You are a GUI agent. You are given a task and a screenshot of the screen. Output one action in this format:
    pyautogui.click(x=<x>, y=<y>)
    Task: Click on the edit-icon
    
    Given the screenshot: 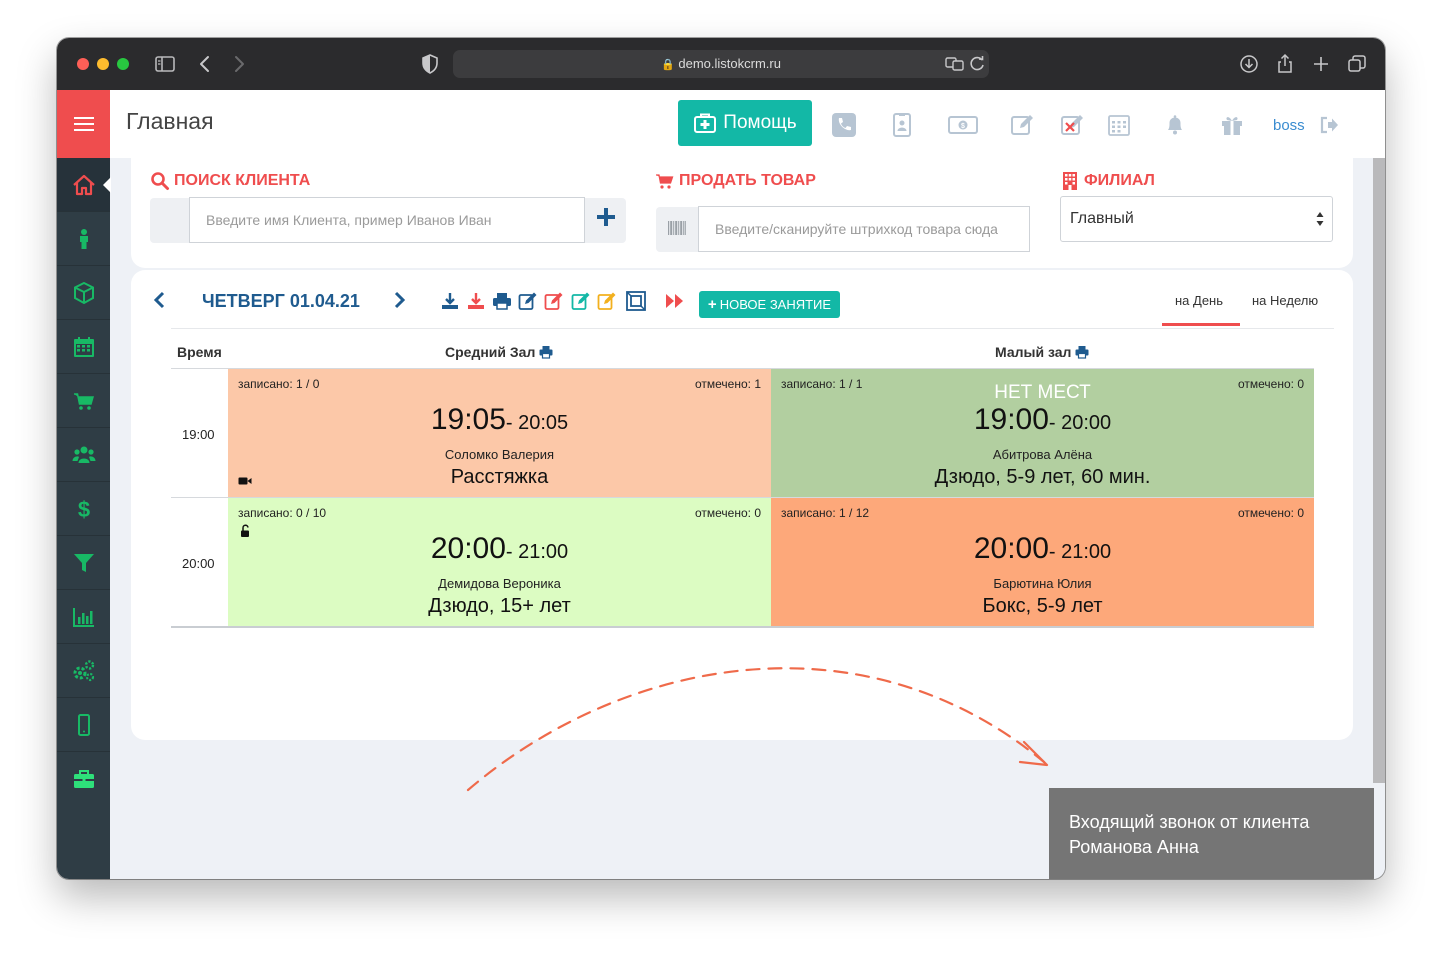 What is the action you would take?
    pyautogui.click(x=1023, y=125)
    